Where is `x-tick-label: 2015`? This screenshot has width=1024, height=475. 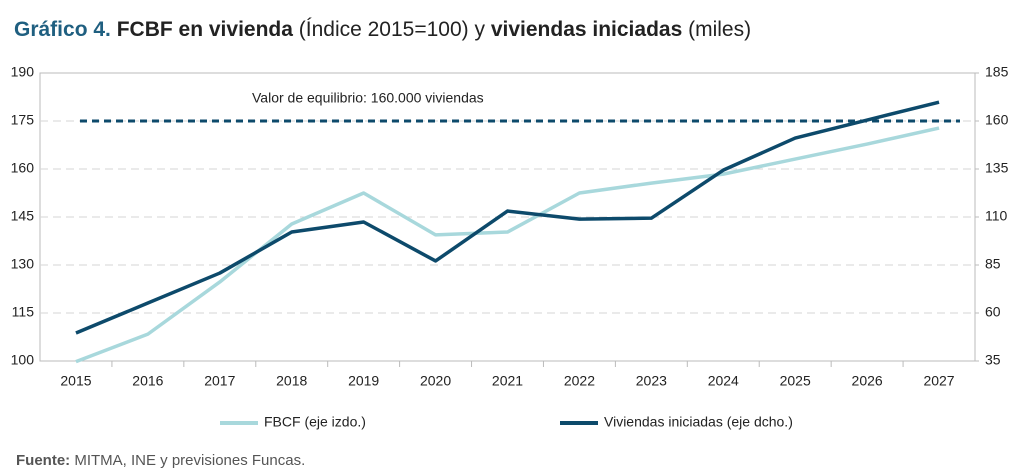
x-tick-label: 2015 is located at coordinates (75, 381).